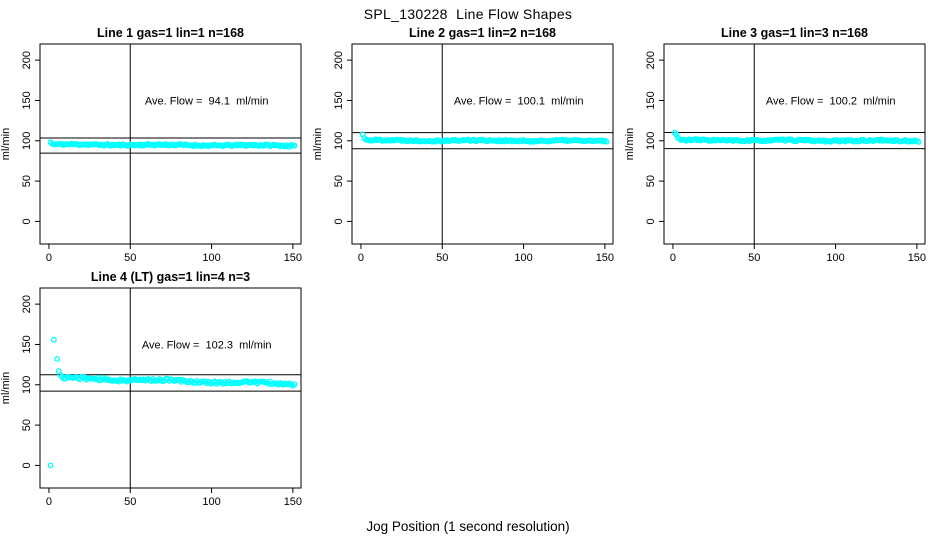 This screenshot has width=936, height=540. Describe the element at coordinates (482, 33) in the screenshot. I see `panel-title: Line 2 gas=1 lin=2 n=168` at that location.